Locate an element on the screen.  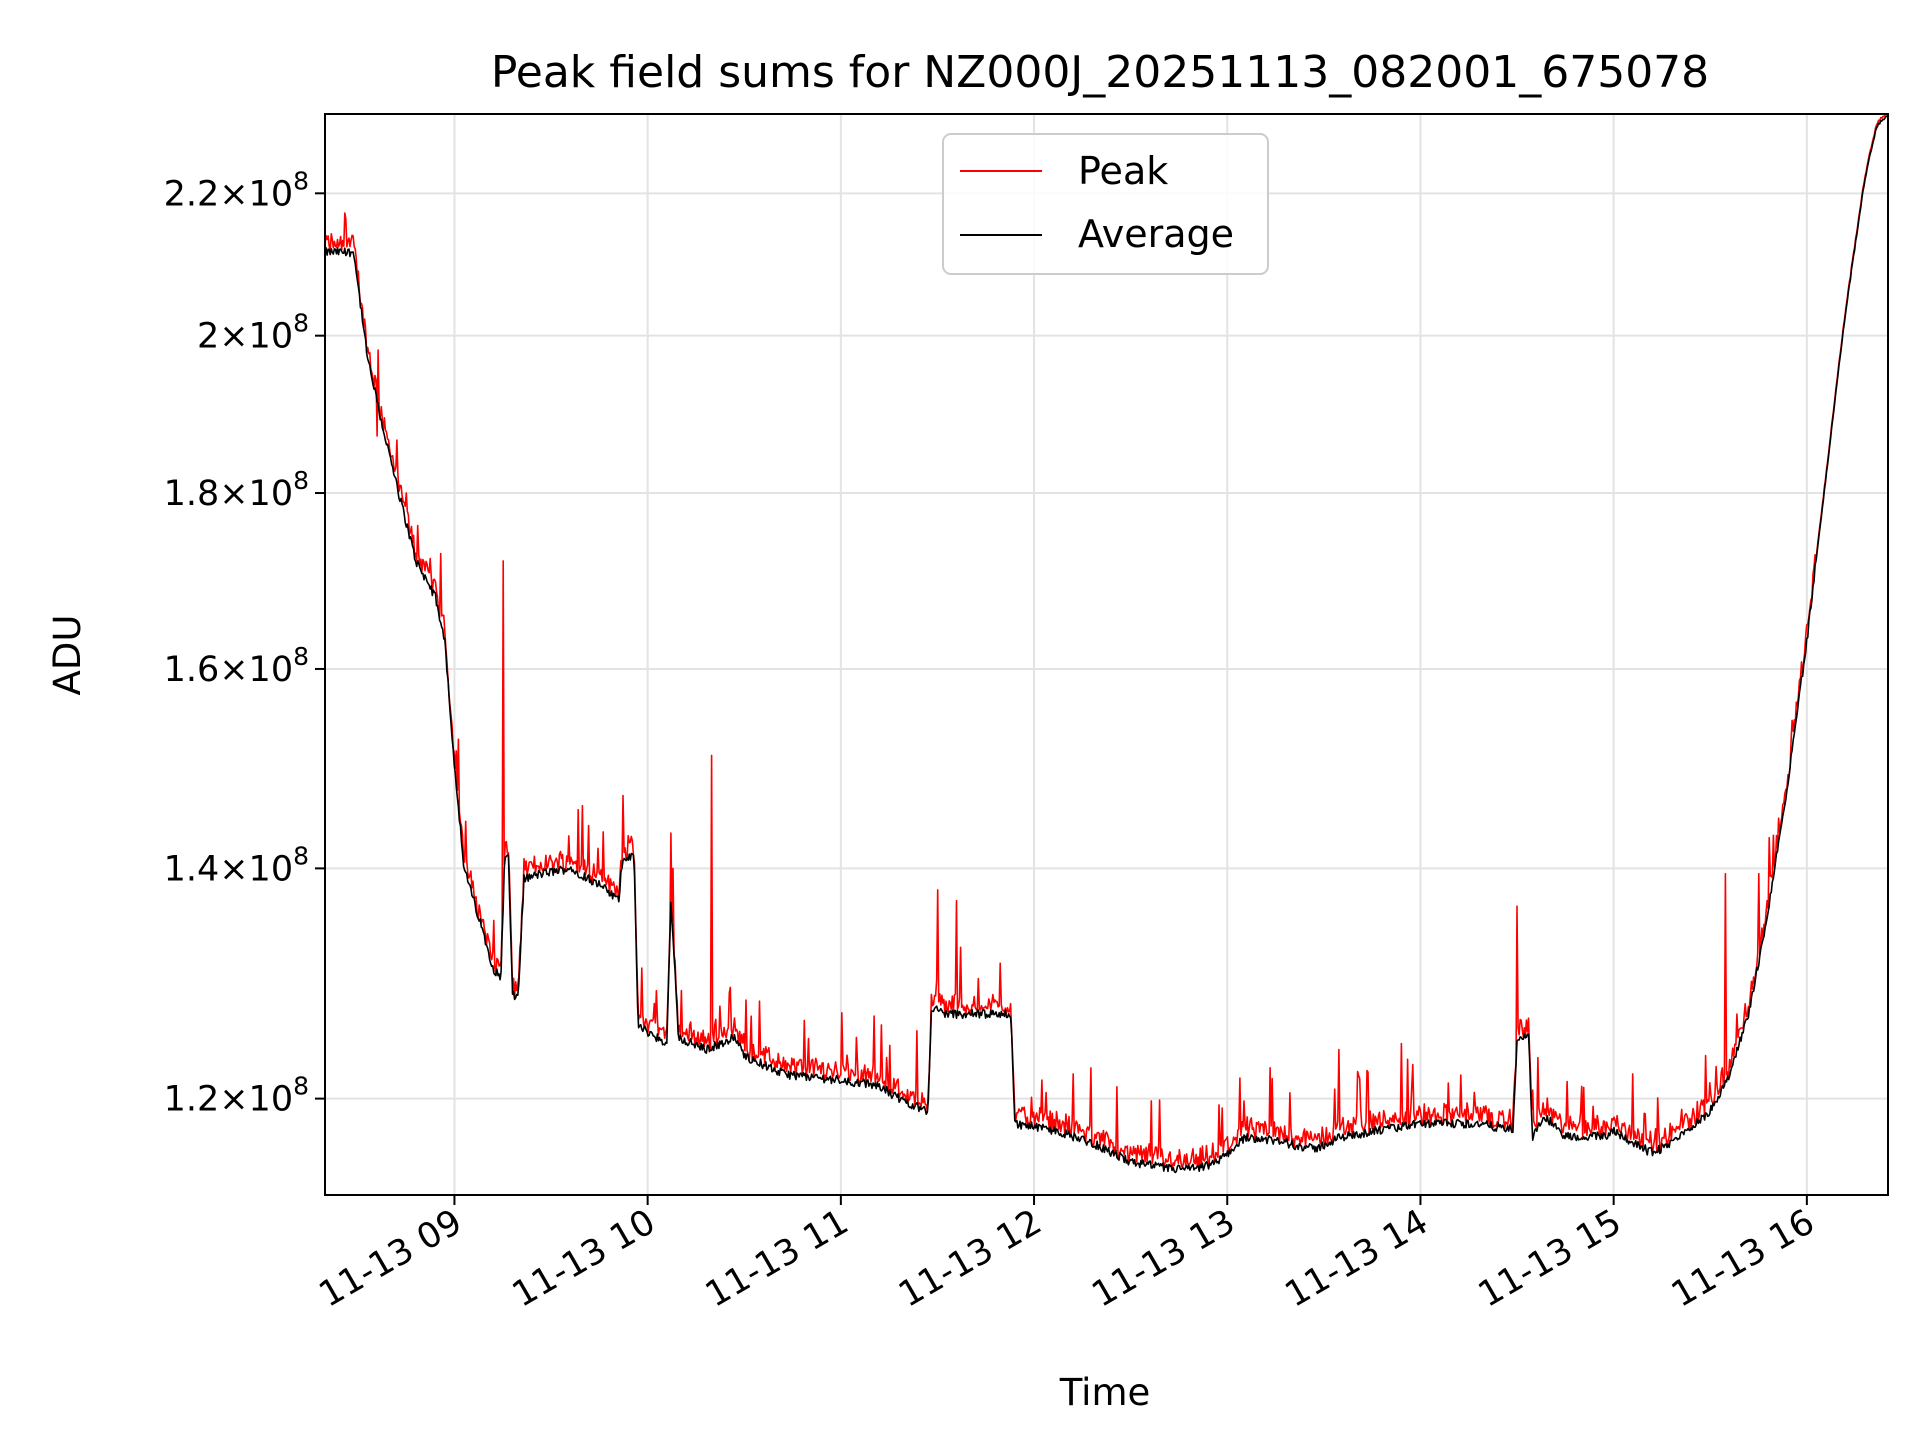
y-axis-ticks: 1.2×108 1.4×108 1.6×108 1.8×108 2×108 2.2×108 is located at coordinates (244, 643).